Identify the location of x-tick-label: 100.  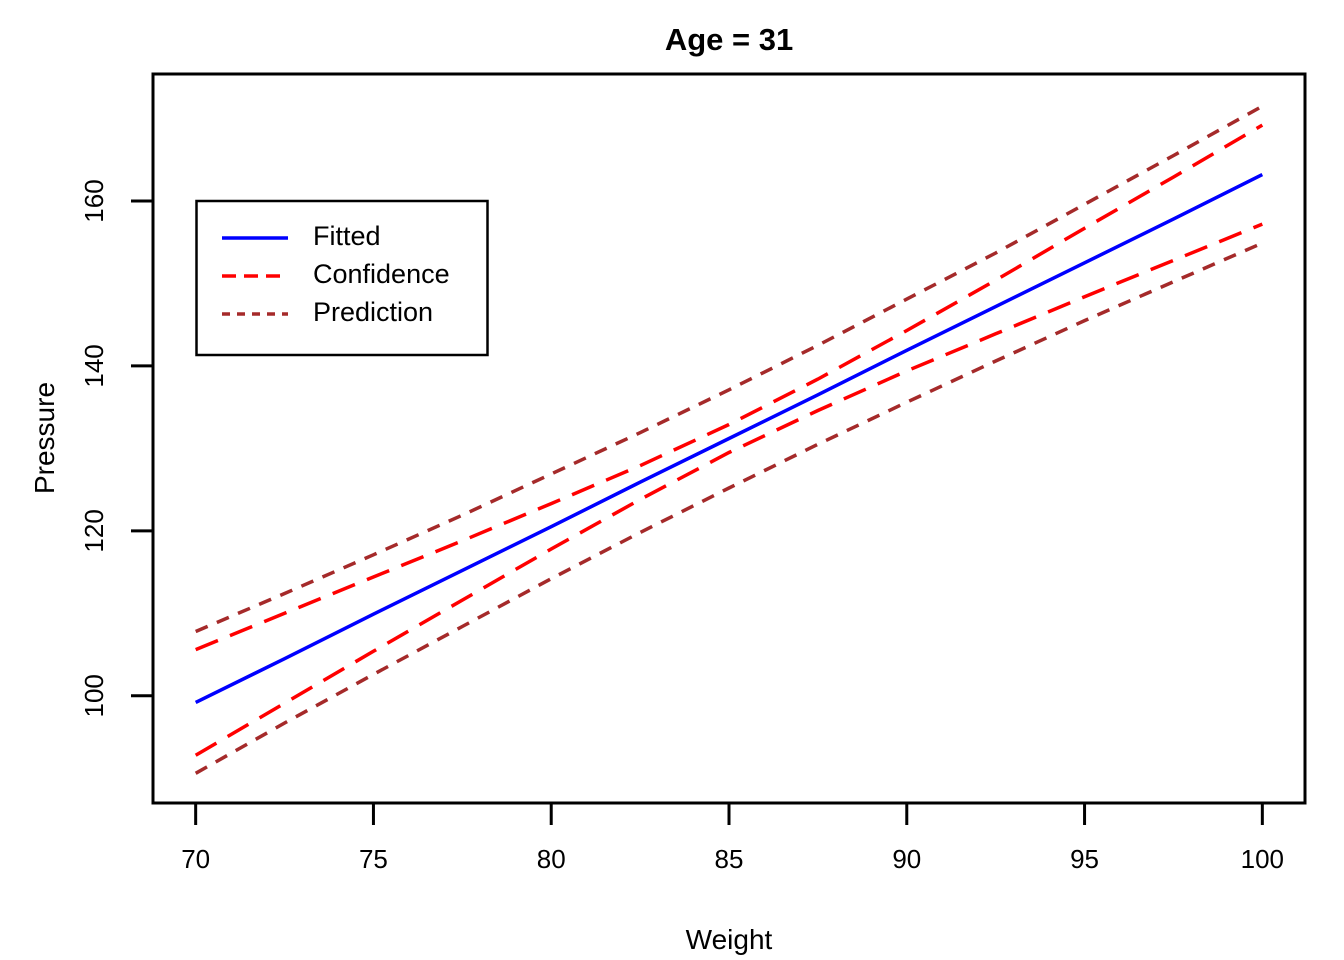
(1262, 859).